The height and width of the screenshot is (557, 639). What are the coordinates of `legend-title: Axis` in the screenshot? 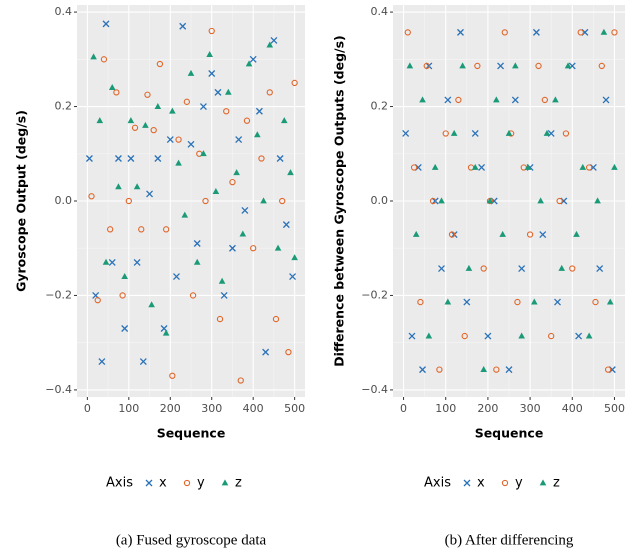 It's located at (119, 483).